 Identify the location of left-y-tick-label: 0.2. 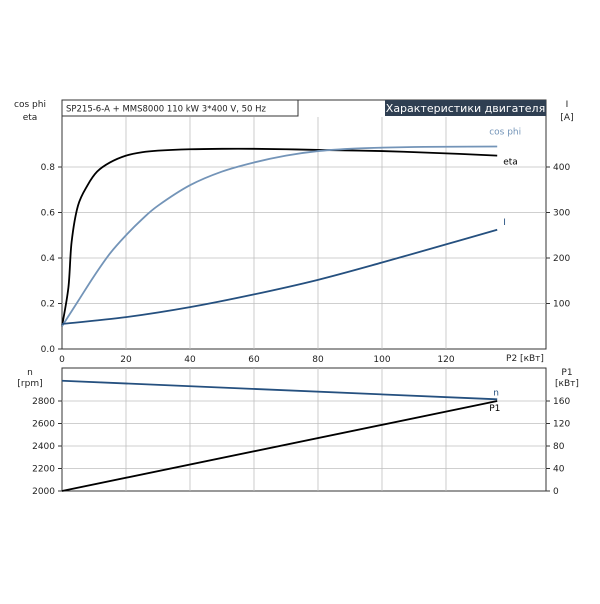
(48, 305).